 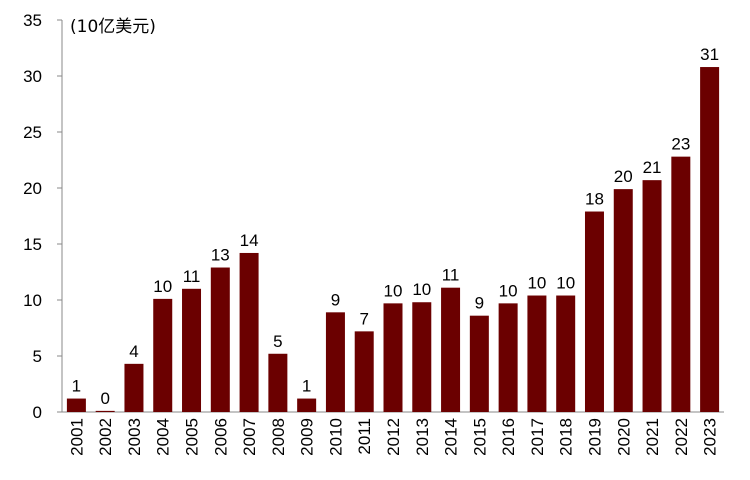 What do you see at coordinates (451, 275) in the screenshot?
I see `bar-value-label-2014: 11` at bounding box center [451, 275].